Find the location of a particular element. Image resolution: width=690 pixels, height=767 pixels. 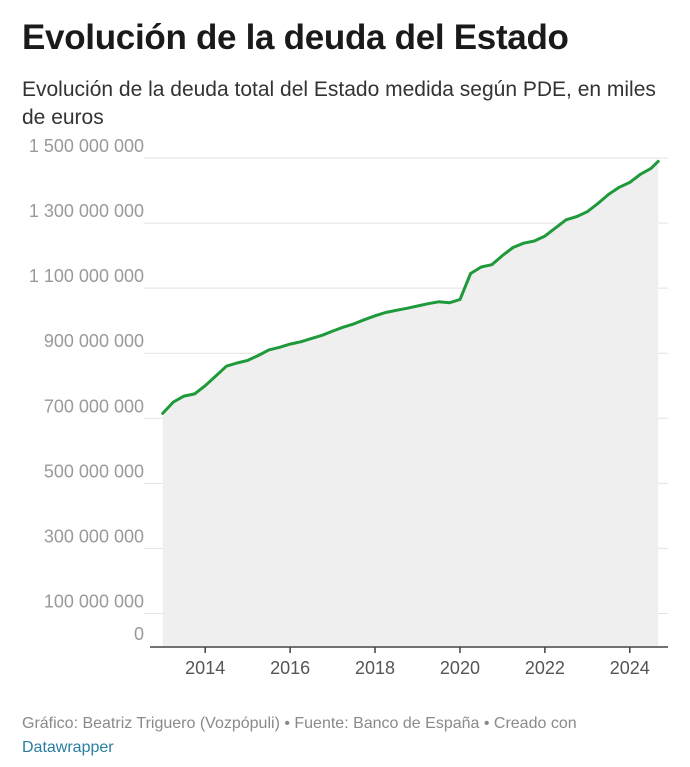

x-tick-label: 2018 is located at coordinates (375, 668).